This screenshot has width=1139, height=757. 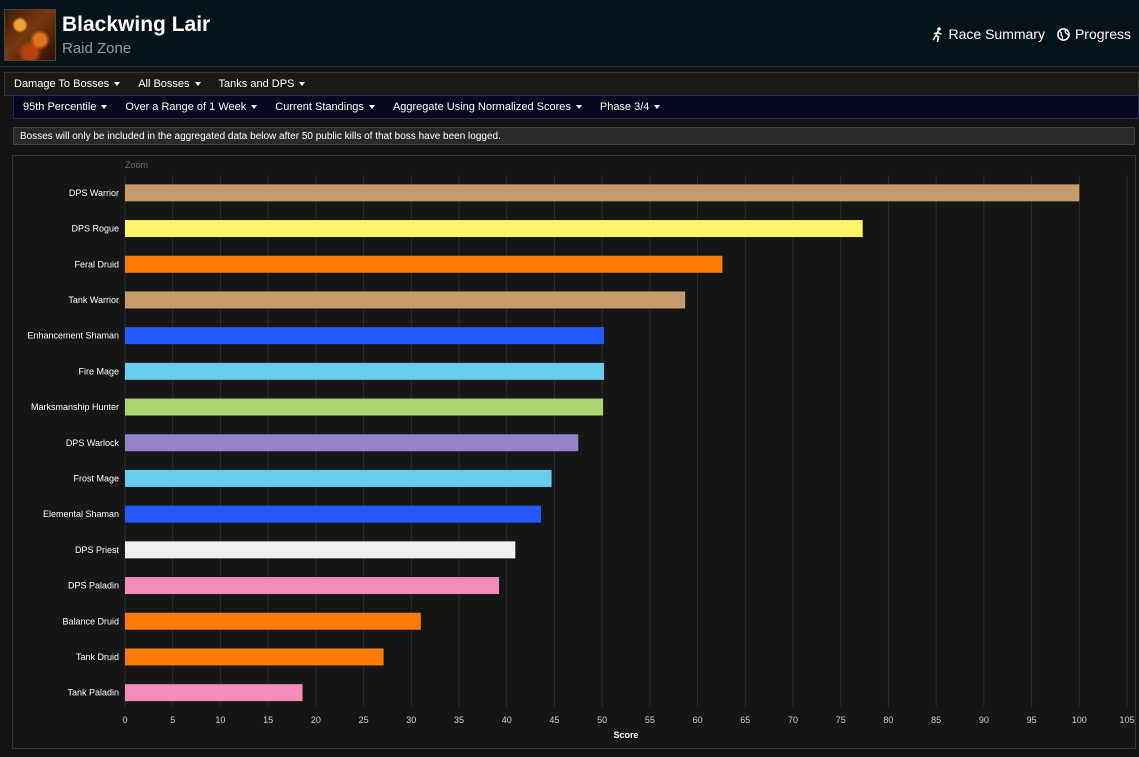 What do you see at coordinates (256, 84) in the screenshot?
I see `role-dropdown-label: Tanks and DPS` at bounding box center [256, 84].